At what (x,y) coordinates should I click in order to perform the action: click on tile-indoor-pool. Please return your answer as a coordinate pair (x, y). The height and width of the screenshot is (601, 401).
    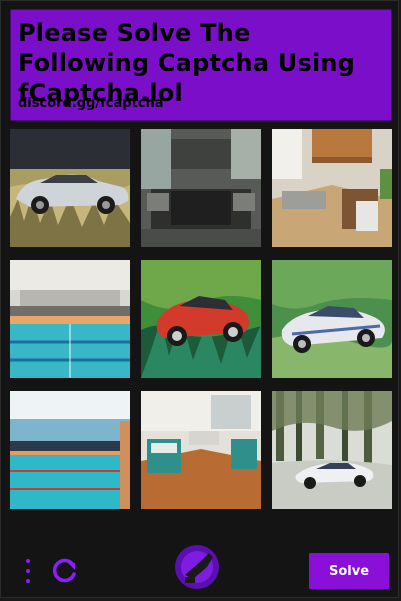
    Looking at the image, I should click on (70, 319).